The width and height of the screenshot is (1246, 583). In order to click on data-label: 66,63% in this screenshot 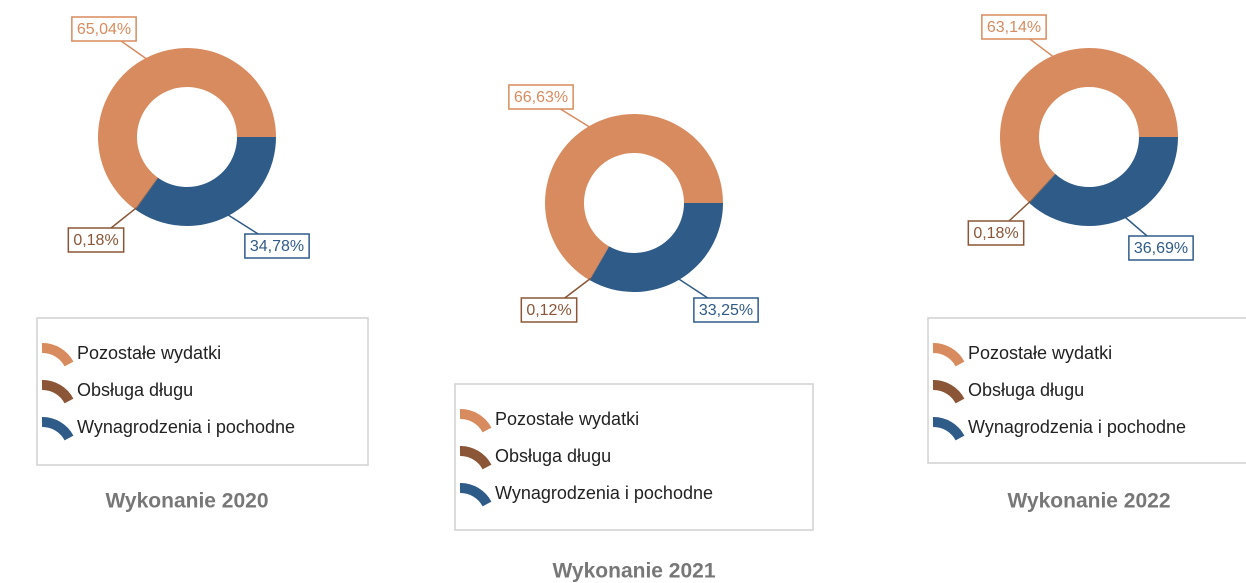, I will do `click(541, 97)`.